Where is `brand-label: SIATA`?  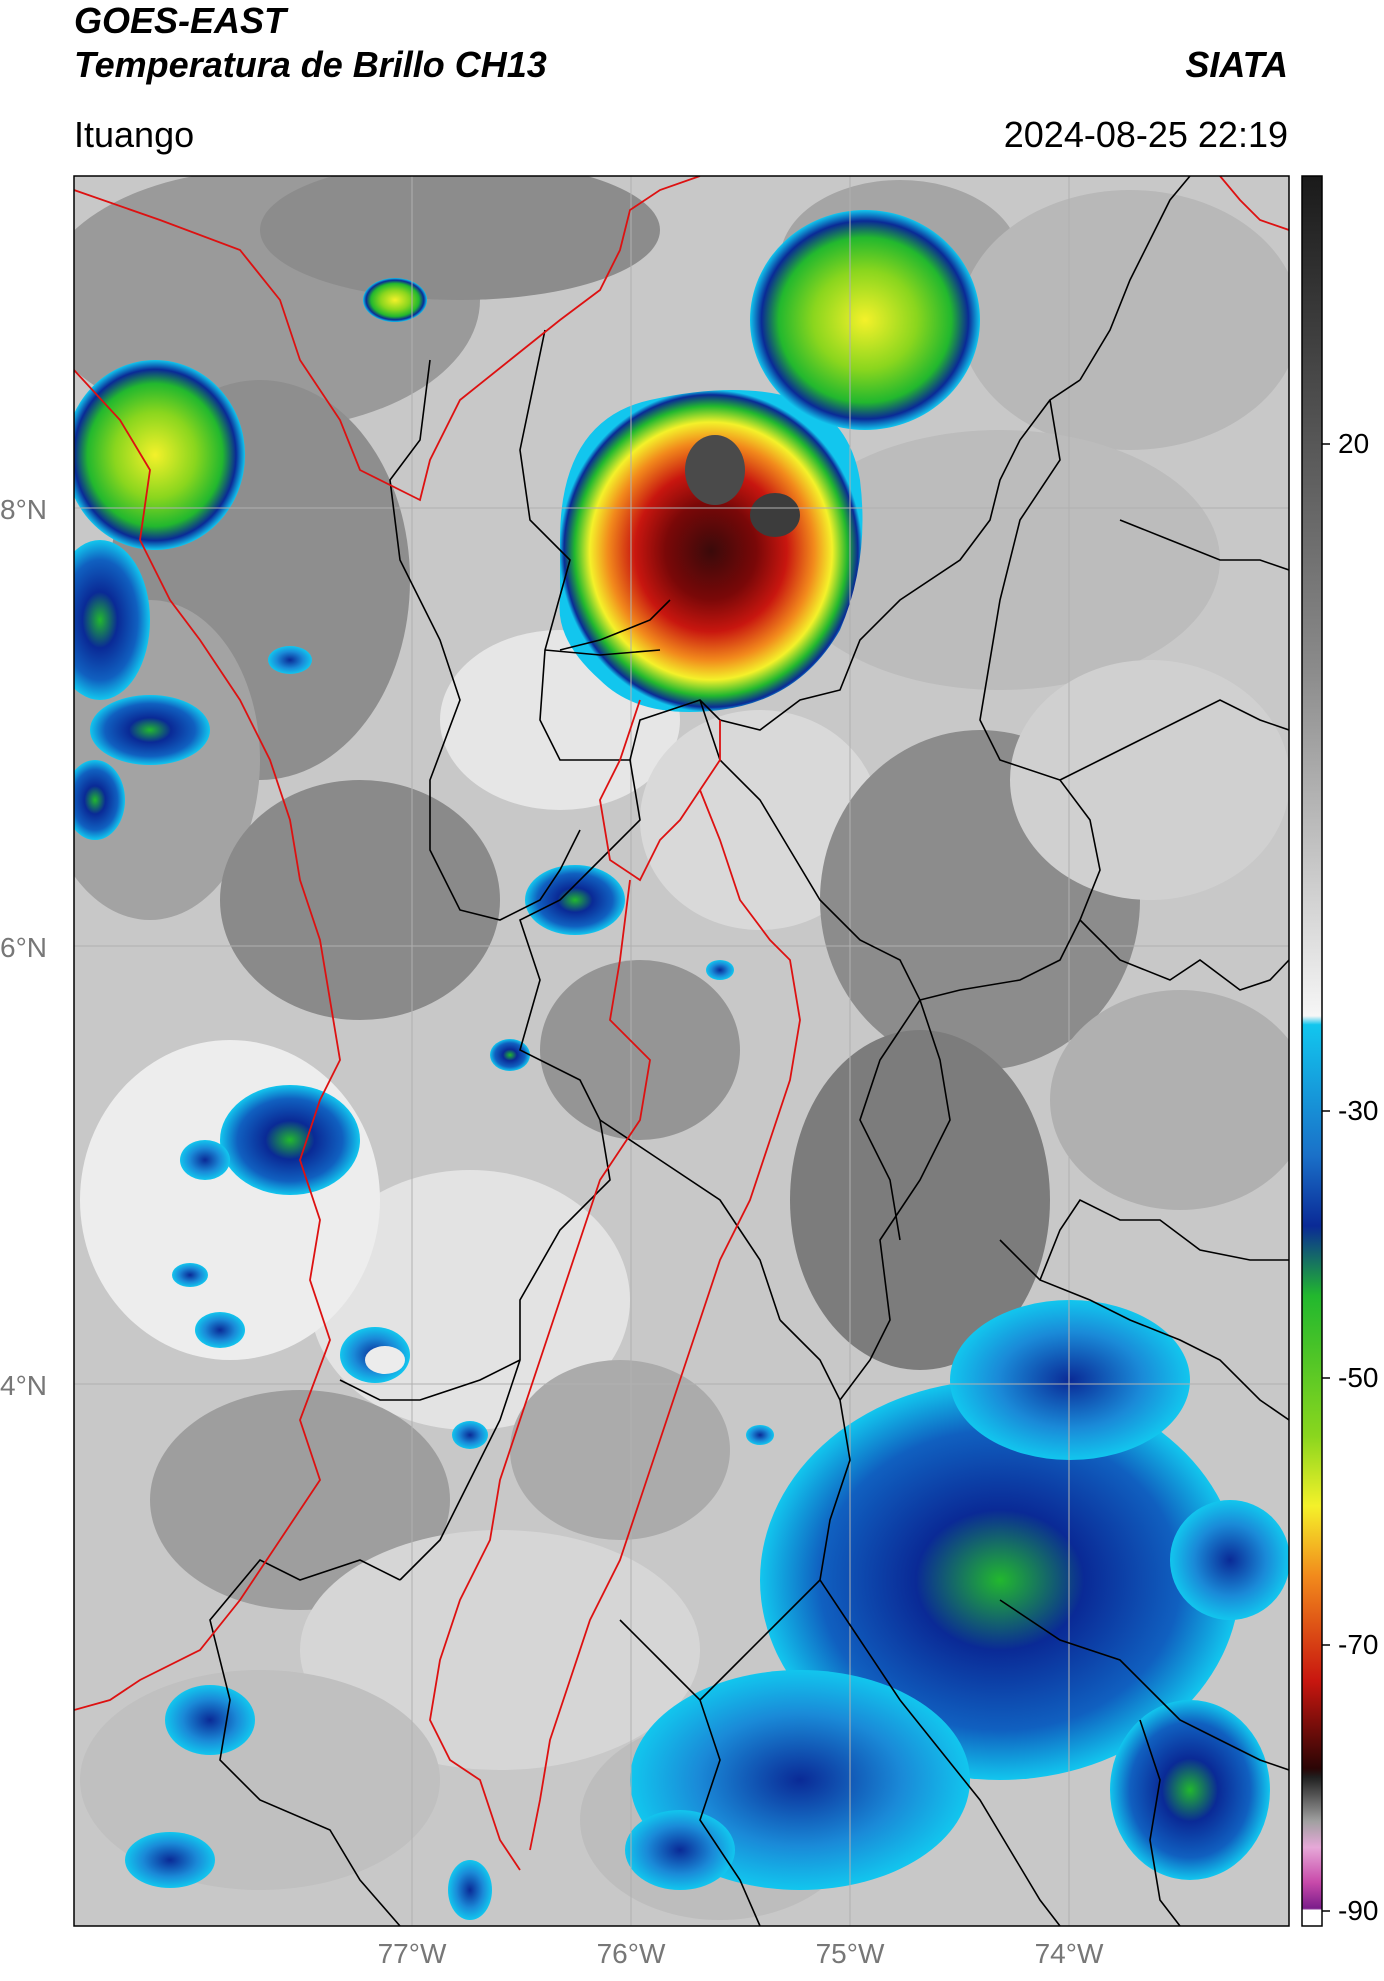
brand-label: SIATA is located at coordinates (1236, 64).